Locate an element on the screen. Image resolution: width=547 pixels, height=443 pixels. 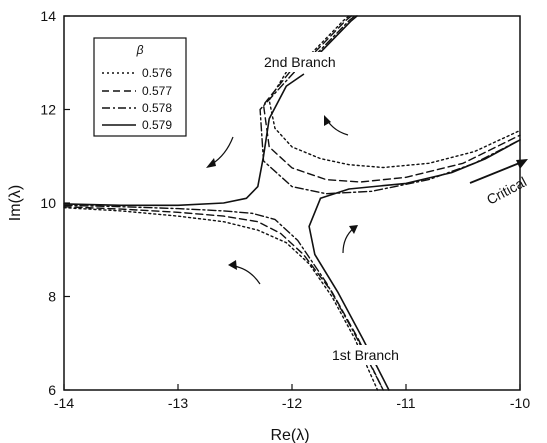
legend-label-0578: 0.578 is located at coordinates (157, 108).